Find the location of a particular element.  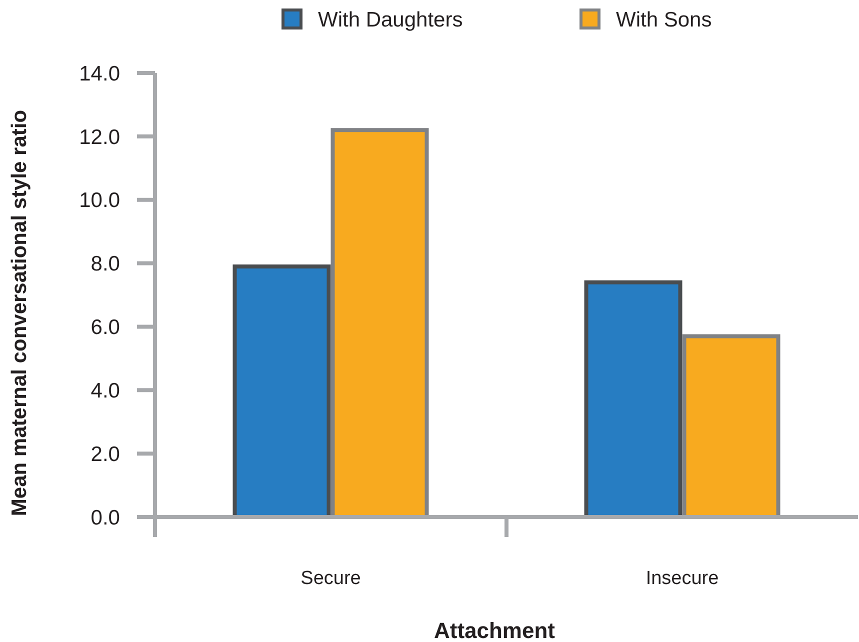

x-tick-label: Secure is located at coordinates (330, 578).